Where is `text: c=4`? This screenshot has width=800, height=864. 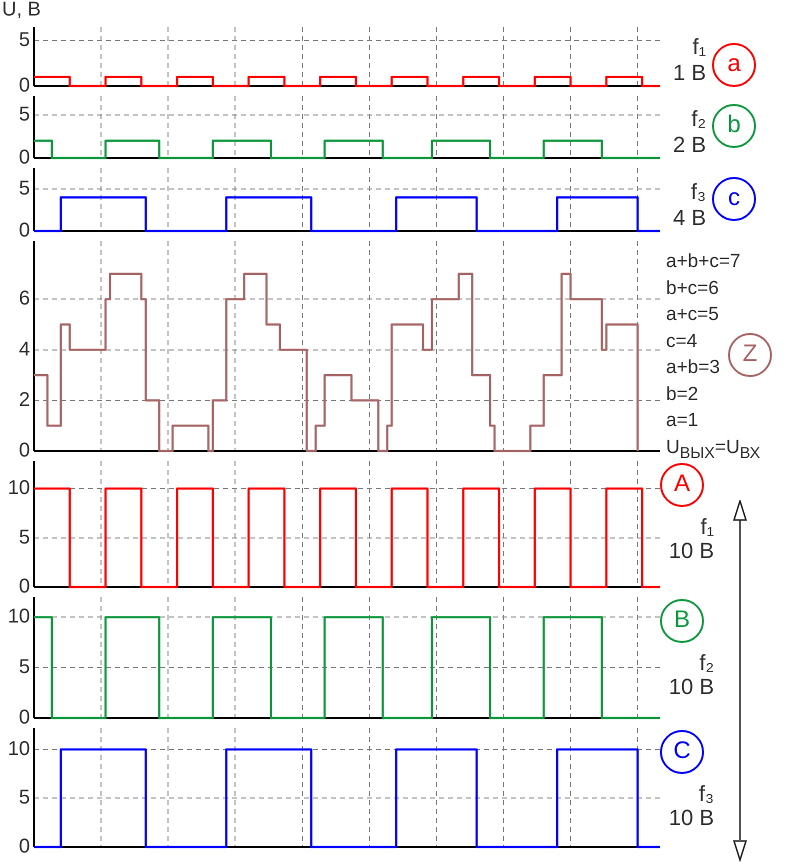 text: c=4 is located at coordinates (682, 341).